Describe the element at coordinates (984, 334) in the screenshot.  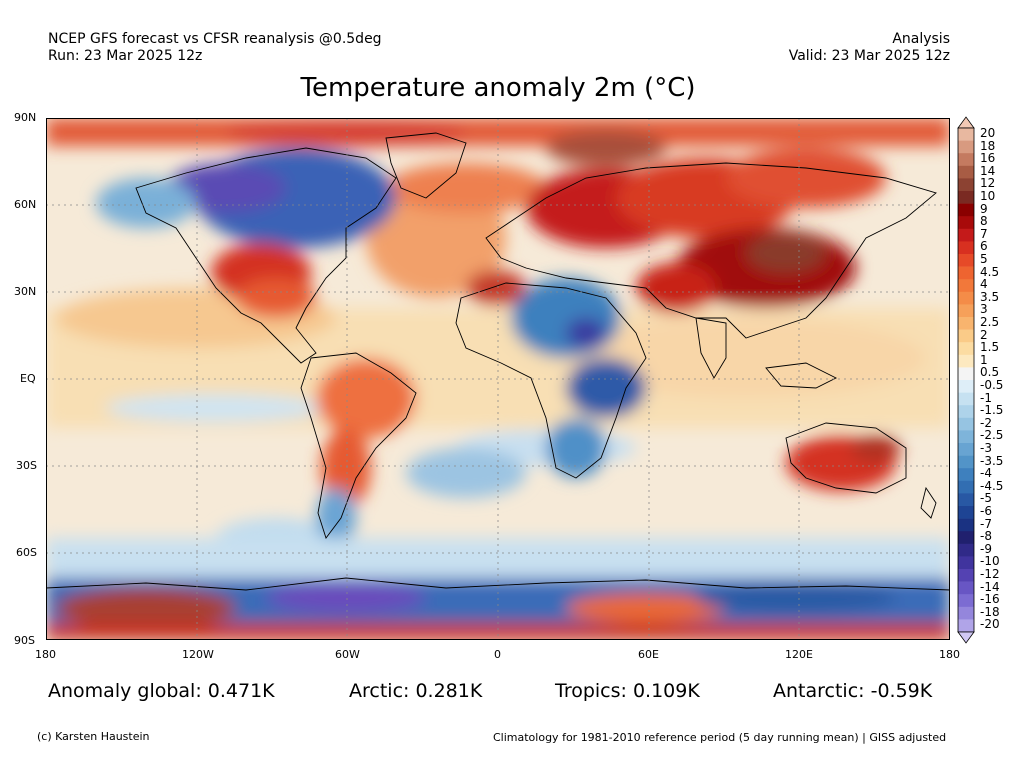
I see `colorbar-label: 2` at that location.